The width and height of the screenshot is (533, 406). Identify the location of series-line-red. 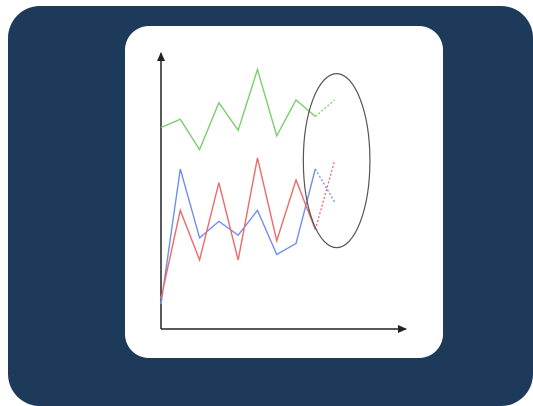
(238, 228).